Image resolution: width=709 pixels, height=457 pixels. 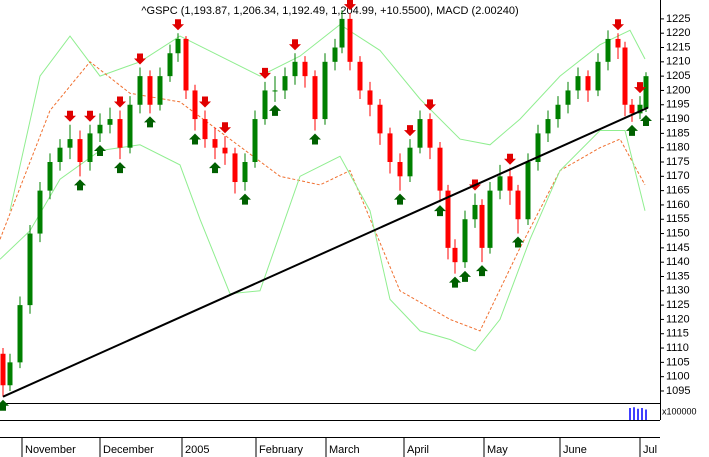 I want to click on x-tick-label: June, so click(x=575, y=450).